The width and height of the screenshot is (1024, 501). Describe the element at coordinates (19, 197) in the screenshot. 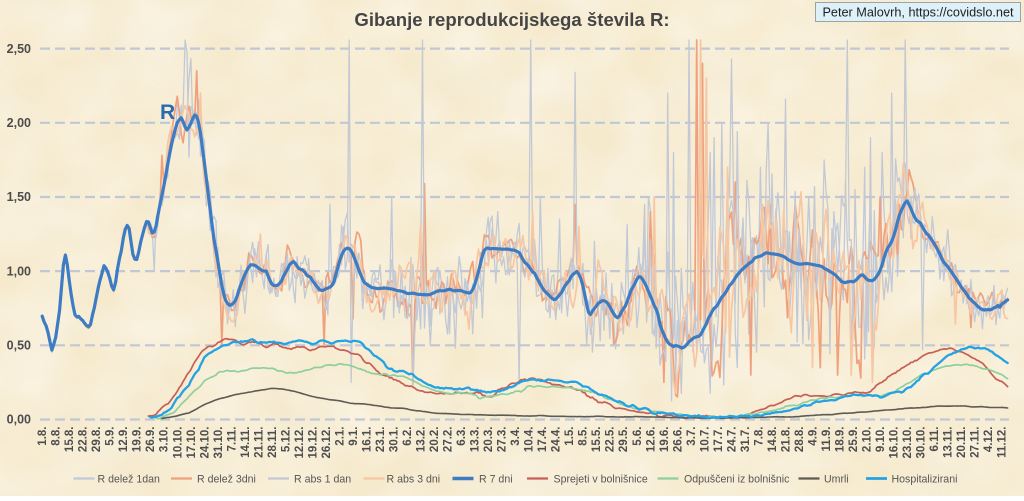

I see `svg-text: 1,50` at that location.